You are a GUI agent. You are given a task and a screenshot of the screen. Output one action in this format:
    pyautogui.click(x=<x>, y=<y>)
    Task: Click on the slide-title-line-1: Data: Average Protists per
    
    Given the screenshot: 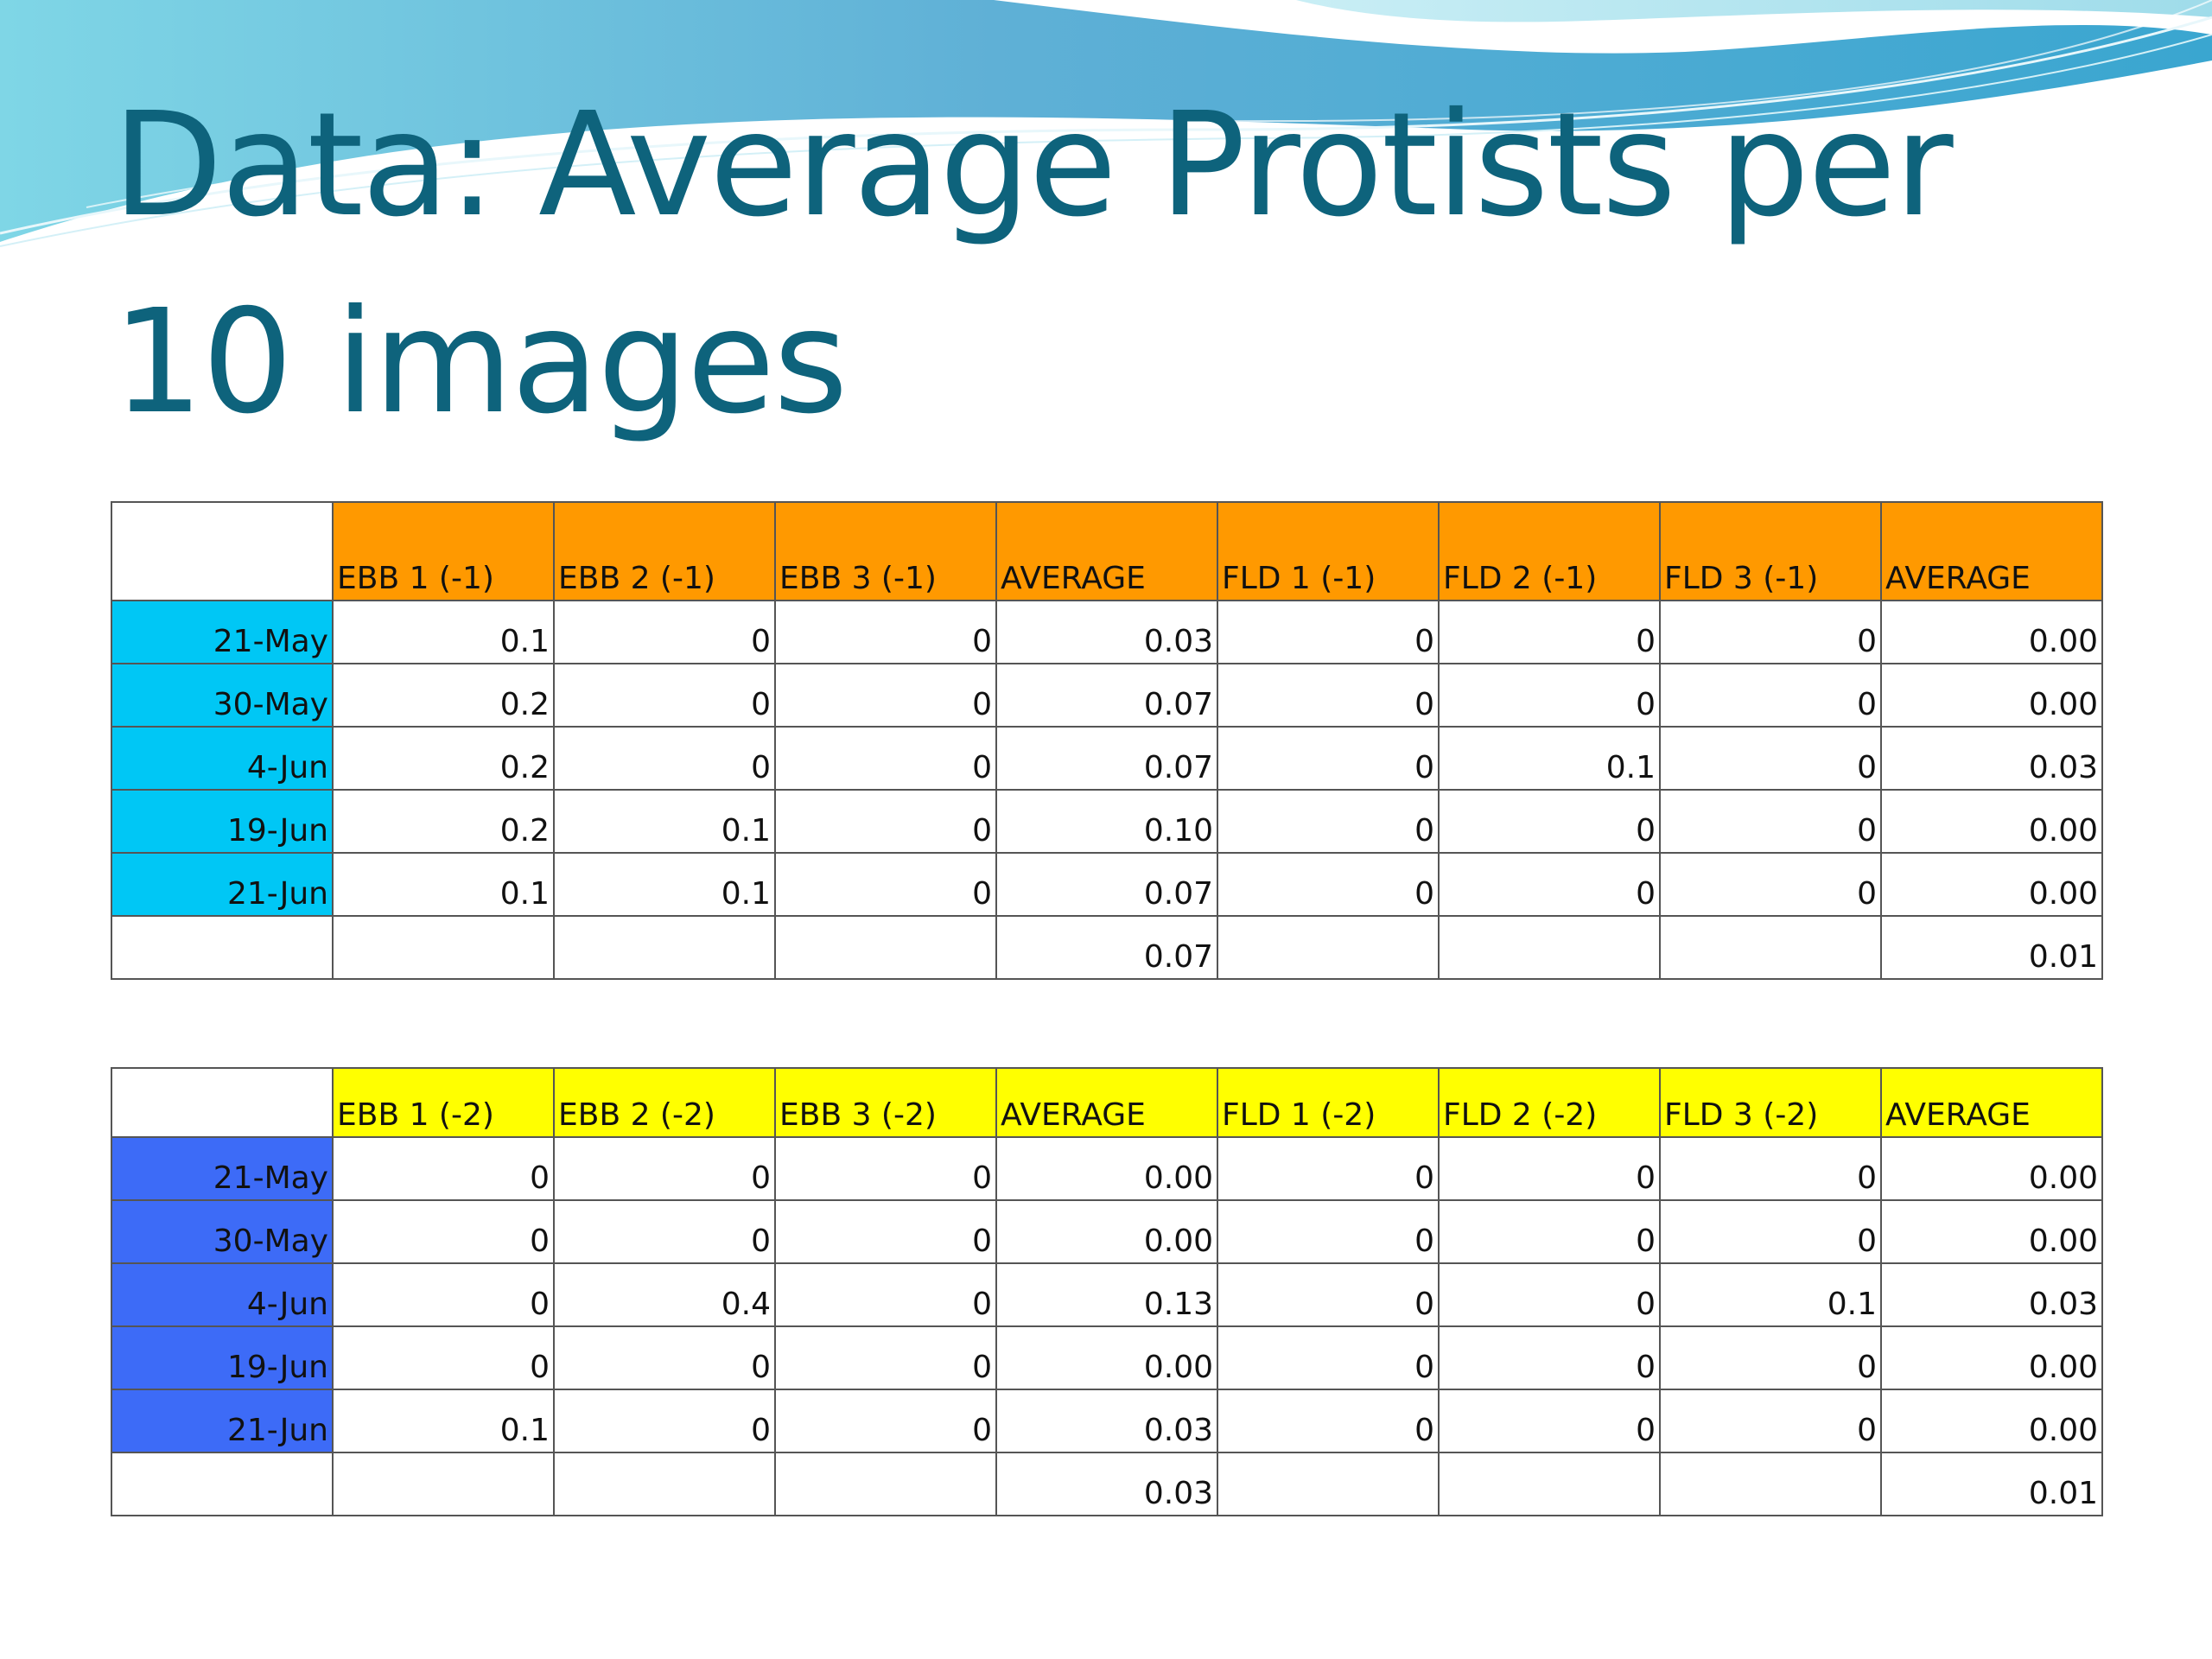 What is the action you would take?
    pyautogui.click(x=1033, y=165)
    